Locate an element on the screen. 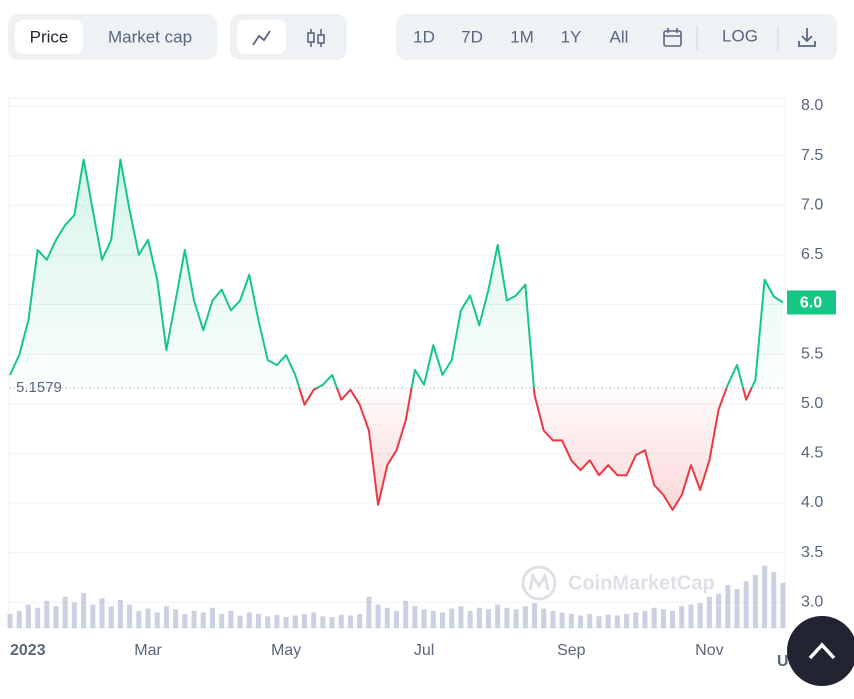  scroll-top-button is located at coordinates (820, 651).